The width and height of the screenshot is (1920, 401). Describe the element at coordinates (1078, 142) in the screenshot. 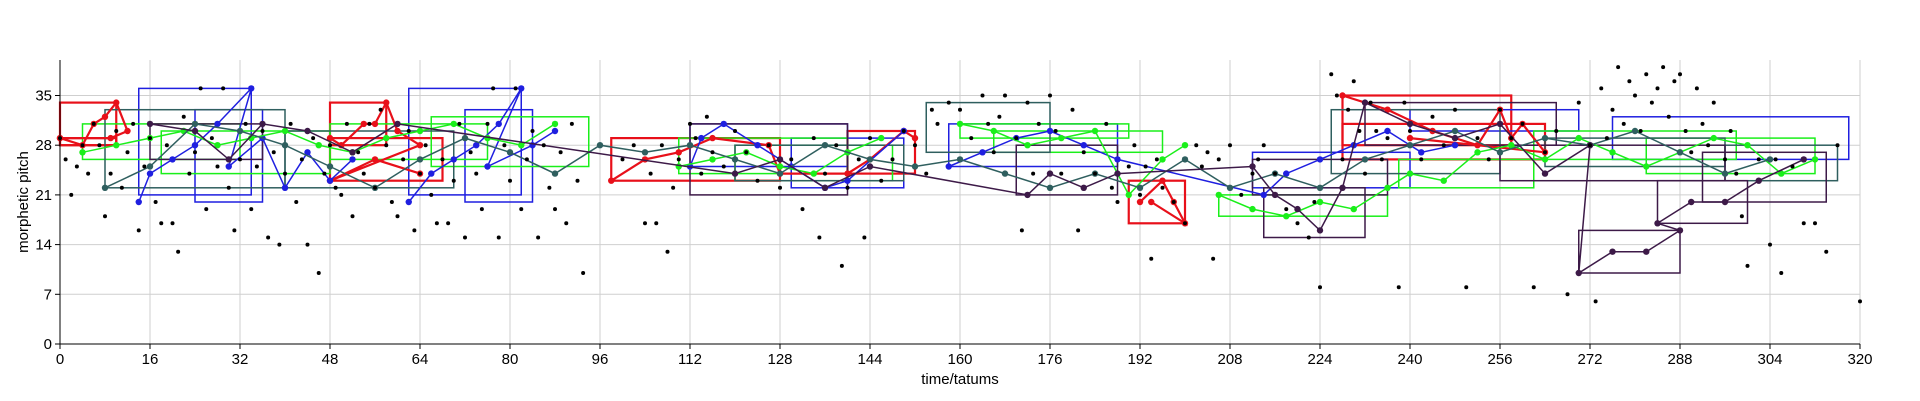

I see `pattern-box-green` at that location.